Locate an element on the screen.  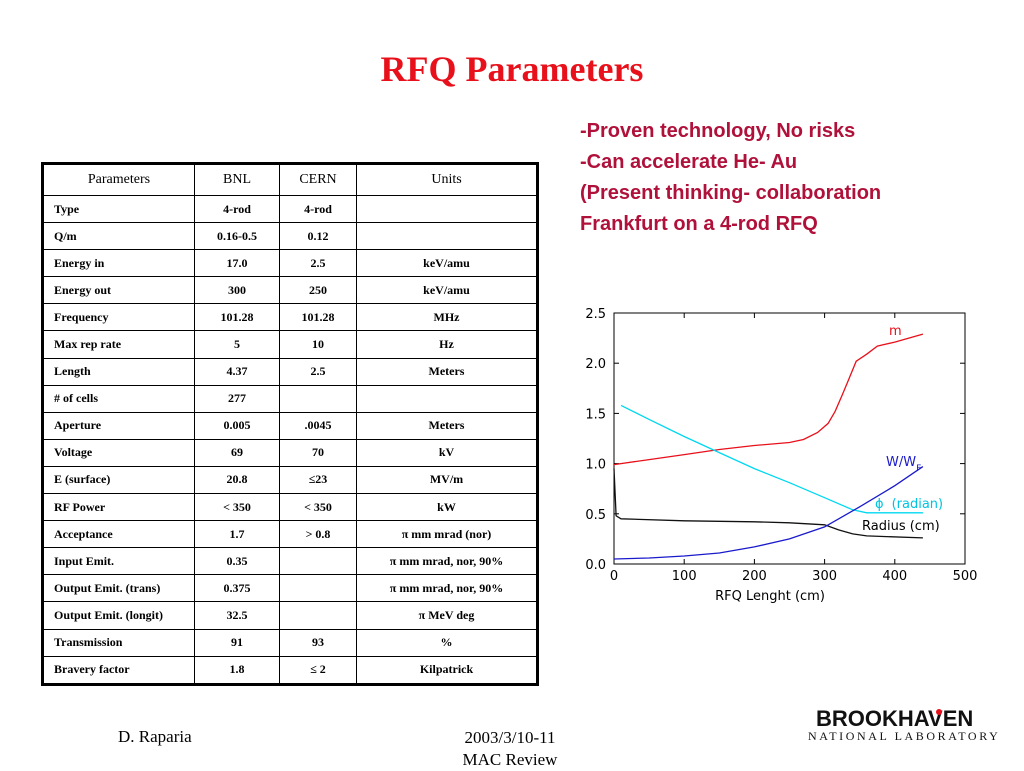
table-row: Energy out 300 250 keV/amu is located at coordinates (290, 290).